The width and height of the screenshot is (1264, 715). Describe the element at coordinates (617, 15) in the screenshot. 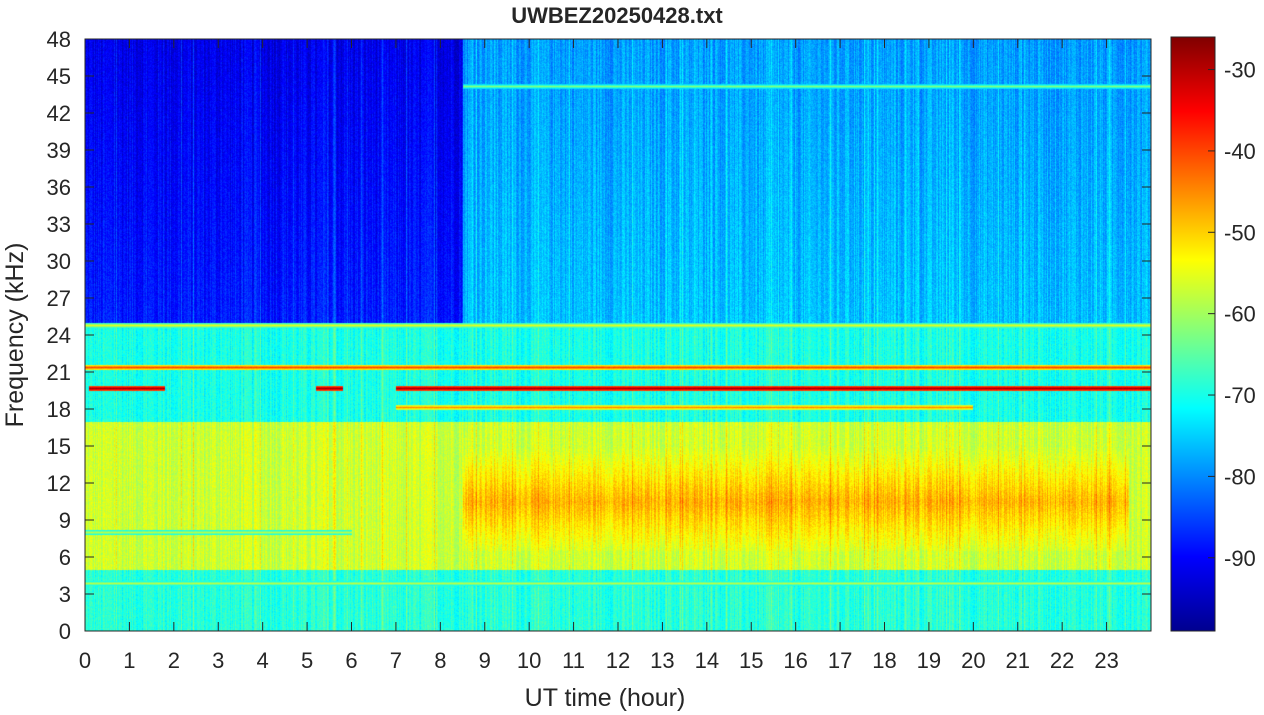

I see `chart-title: UWBEZ20250428.txt` at that location.